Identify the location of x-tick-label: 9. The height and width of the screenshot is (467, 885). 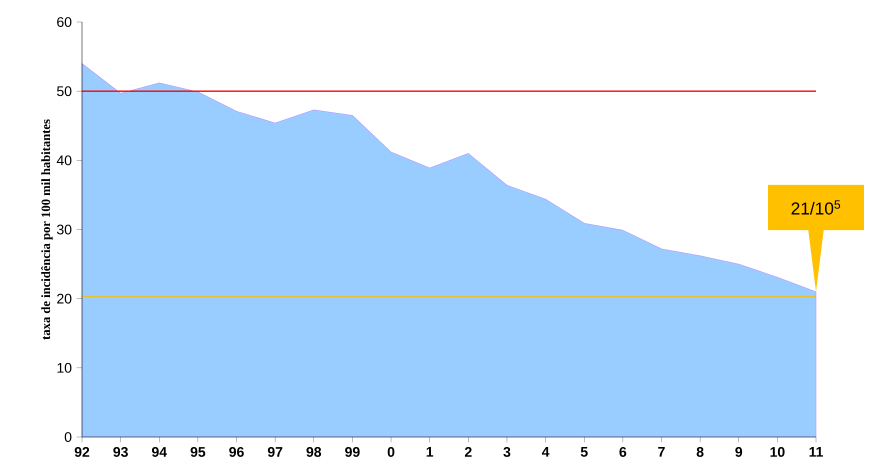
(738, 452).